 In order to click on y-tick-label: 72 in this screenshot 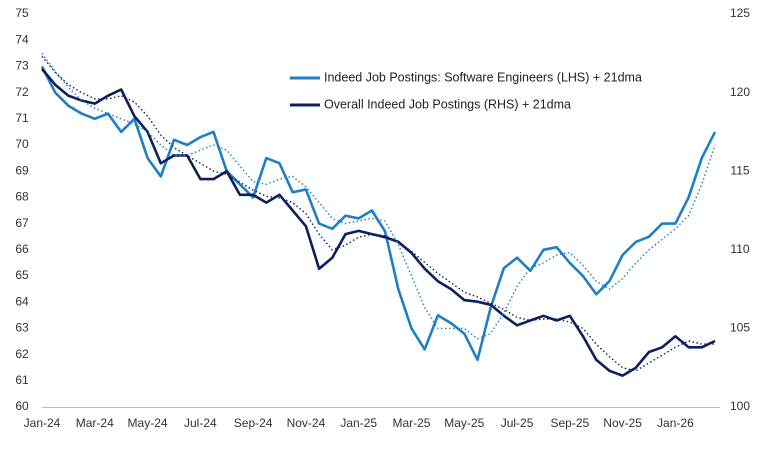, I will do `click(22, 92)`.